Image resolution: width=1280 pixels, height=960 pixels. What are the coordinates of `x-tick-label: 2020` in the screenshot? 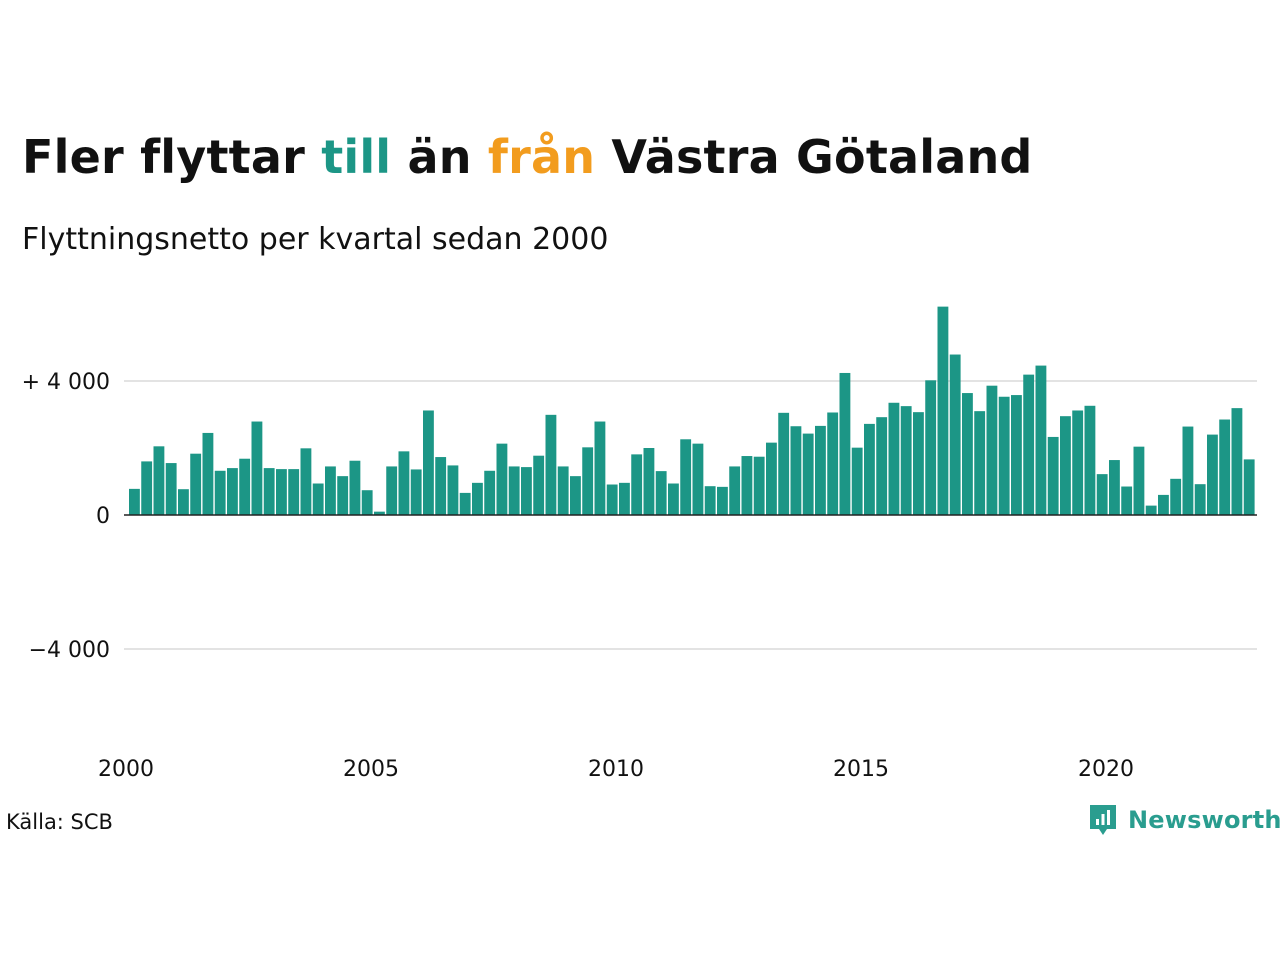 It's located at (1106, 769).